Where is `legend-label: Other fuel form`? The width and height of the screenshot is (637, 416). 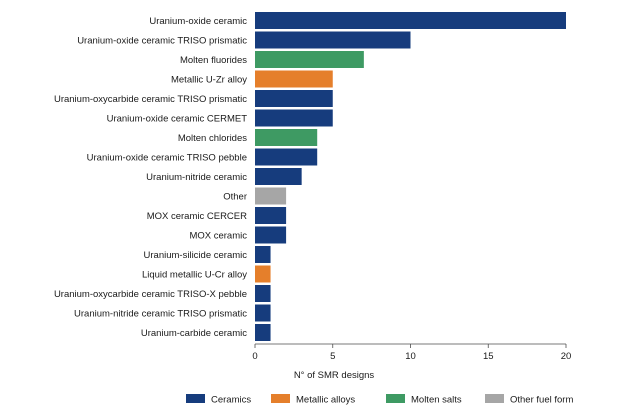
legend-label: Other fuel form is located at coordinates (541, 400).